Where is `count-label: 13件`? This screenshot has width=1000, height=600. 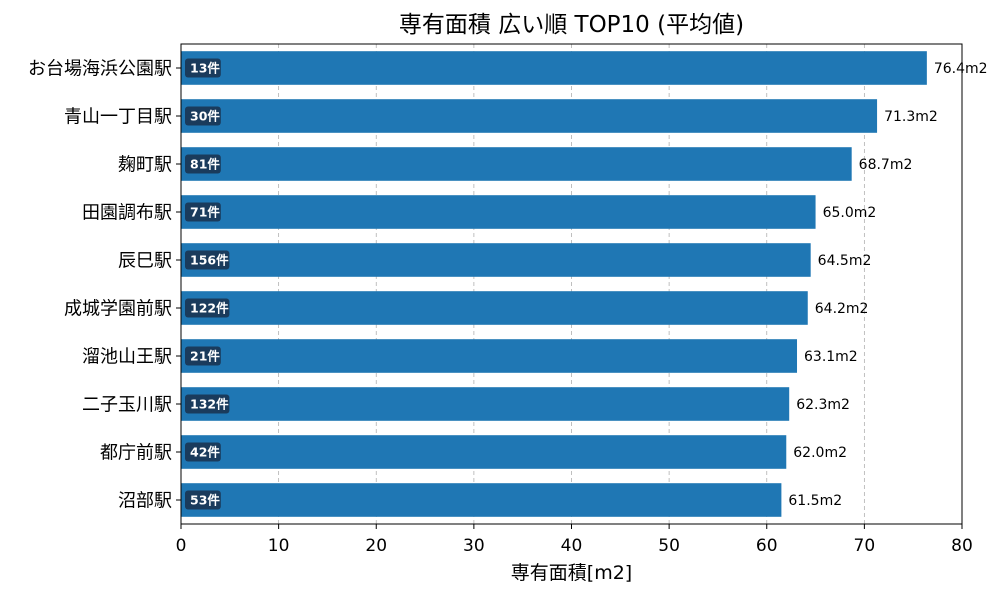 count-label: 13件 is located at coordinates (205, 68).